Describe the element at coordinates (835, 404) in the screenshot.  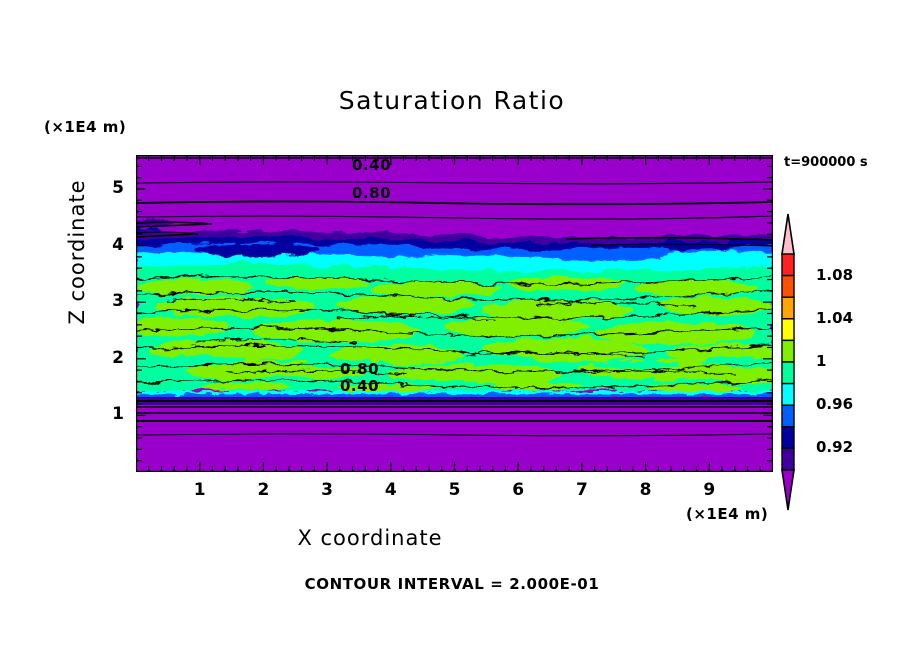
I see `colorbar-tick-label: 0.96` at that location.